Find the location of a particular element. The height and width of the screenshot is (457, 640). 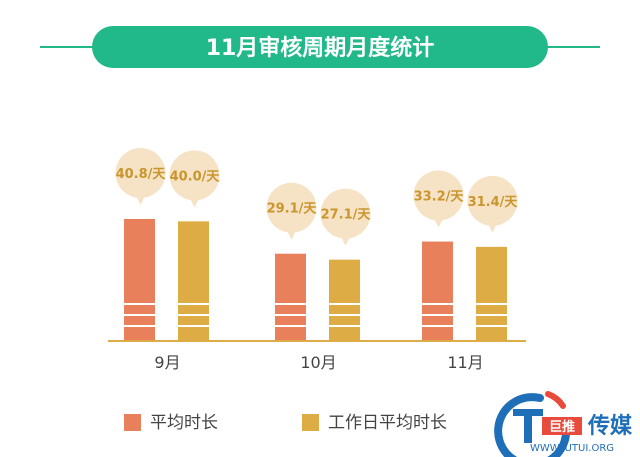

logo-url-text: WWW.JUTUI.ORG is located at coordinates (572, 448).